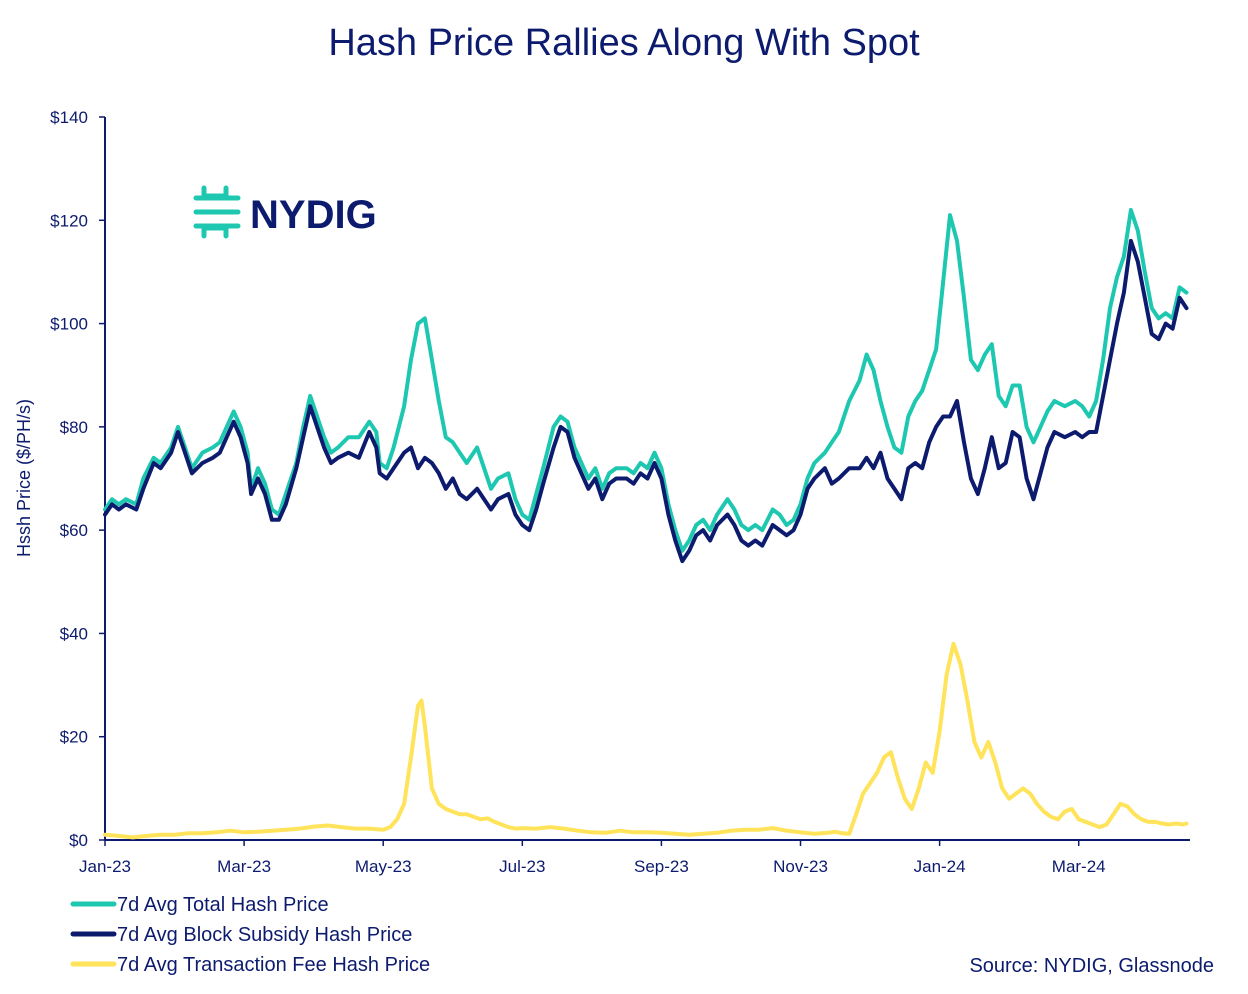 This screenshot has height=994, width=1248. I want to click on x-tick-label: Sep-23, so click(661, 866).